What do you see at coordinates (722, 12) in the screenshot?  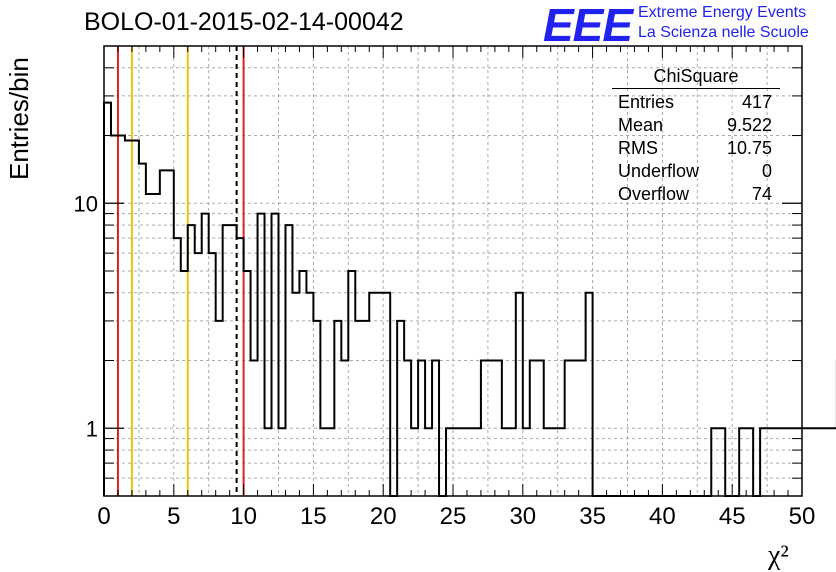 I see `logo-text-line1: Extreme Energy Events` at bounding box center [722, 12].